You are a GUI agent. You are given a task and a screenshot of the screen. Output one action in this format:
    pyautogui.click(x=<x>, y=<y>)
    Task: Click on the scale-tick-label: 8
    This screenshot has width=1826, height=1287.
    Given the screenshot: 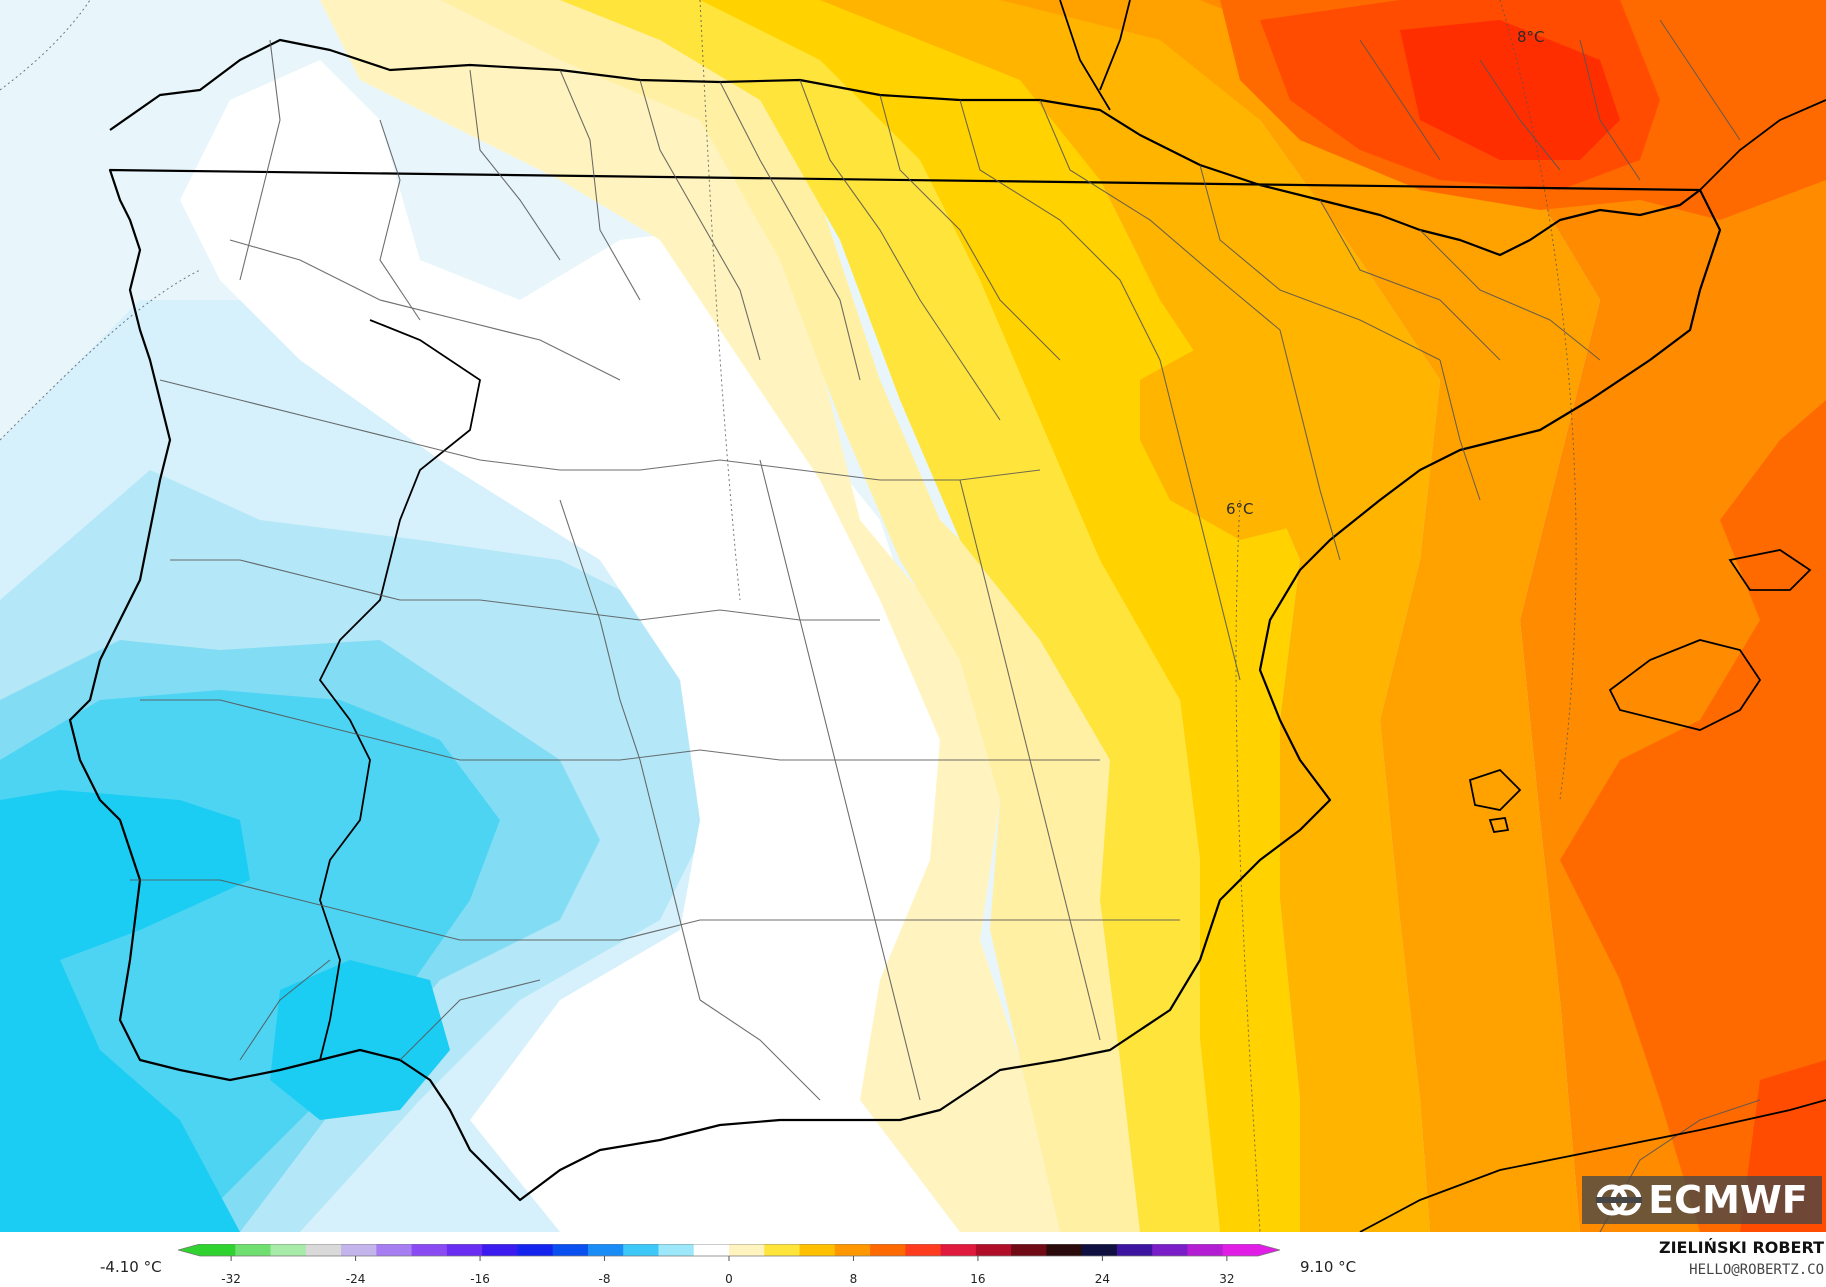 What is the action you would take?
    pyautogui.click(x=853, y=1279)
    